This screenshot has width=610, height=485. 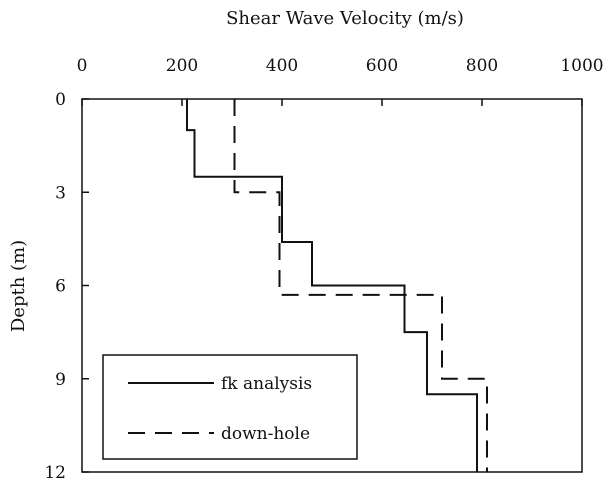 What do you see at coordinates (581, 66) in the screenshot?
I see `x-tick-label: 1000` at bounding box center [581, 66].